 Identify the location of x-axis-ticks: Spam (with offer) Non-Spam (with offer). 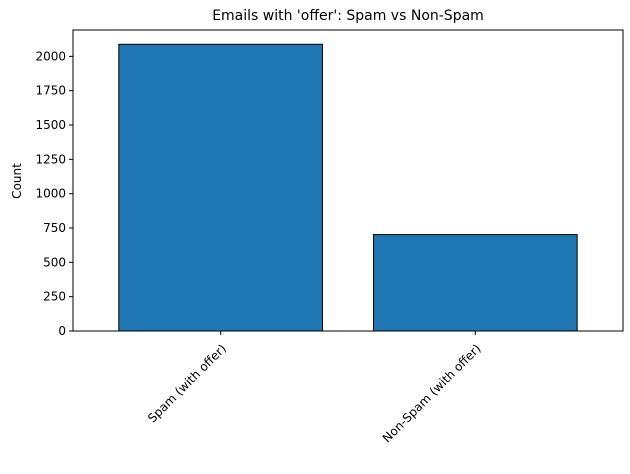
(314, 388).